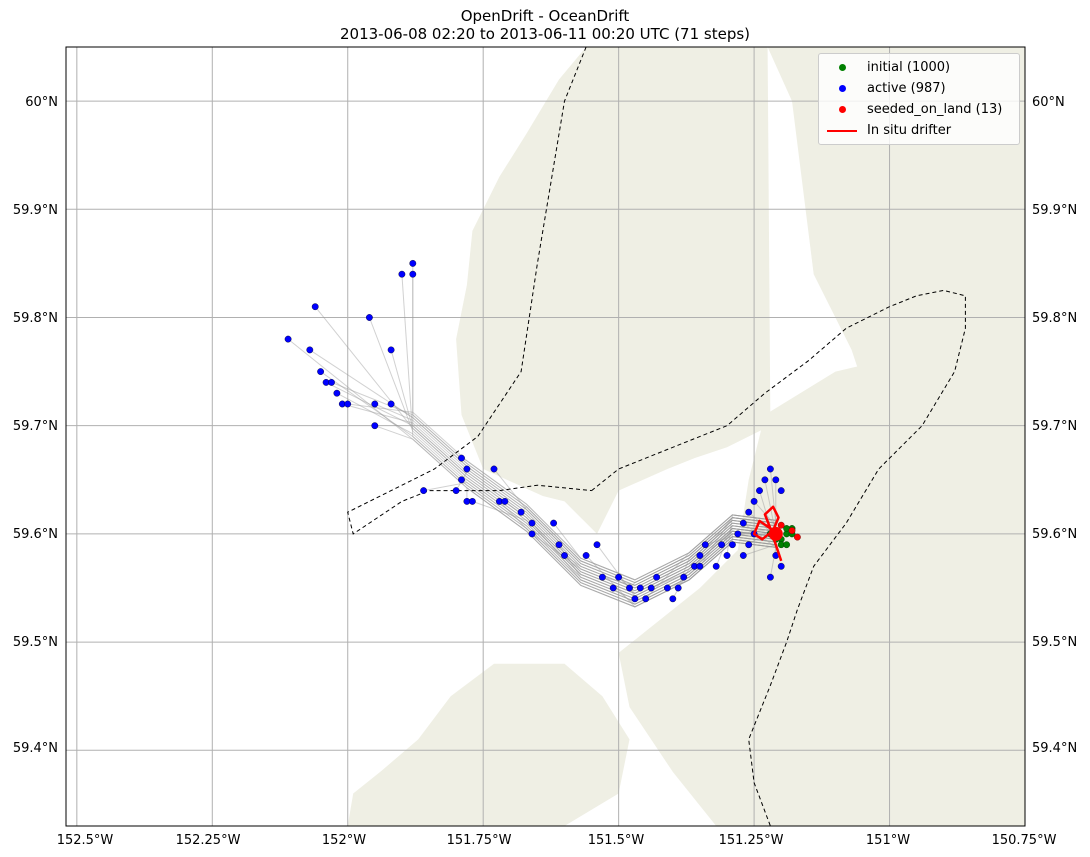  I want to click on seeded-on-land-layer, so click(789, 531).